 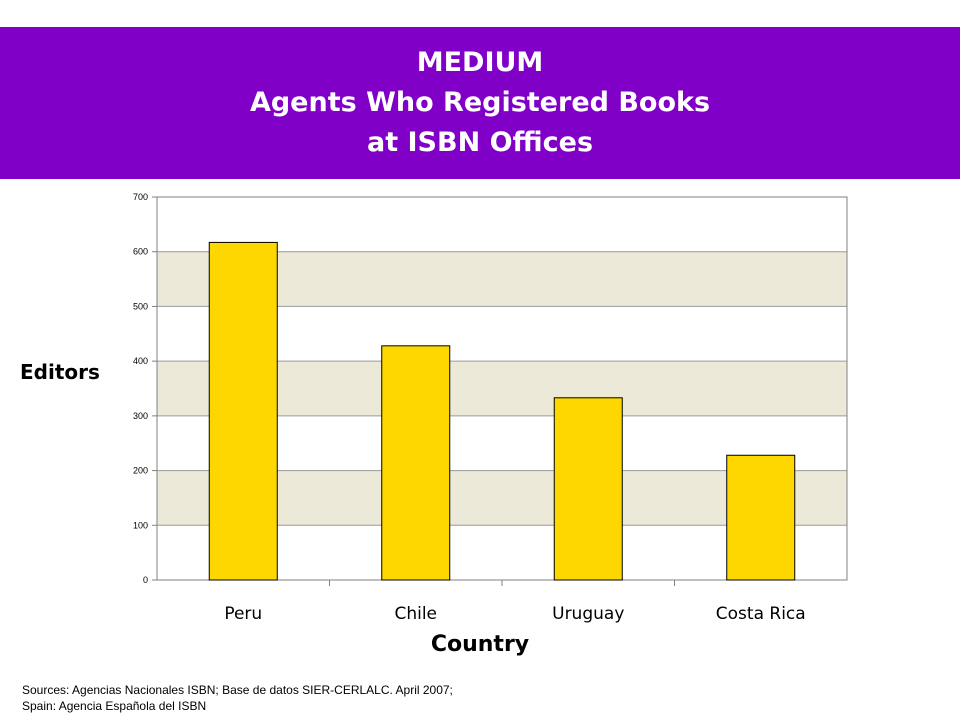 I want to click on y-tick-label: 700, so click(x=140, y=197).